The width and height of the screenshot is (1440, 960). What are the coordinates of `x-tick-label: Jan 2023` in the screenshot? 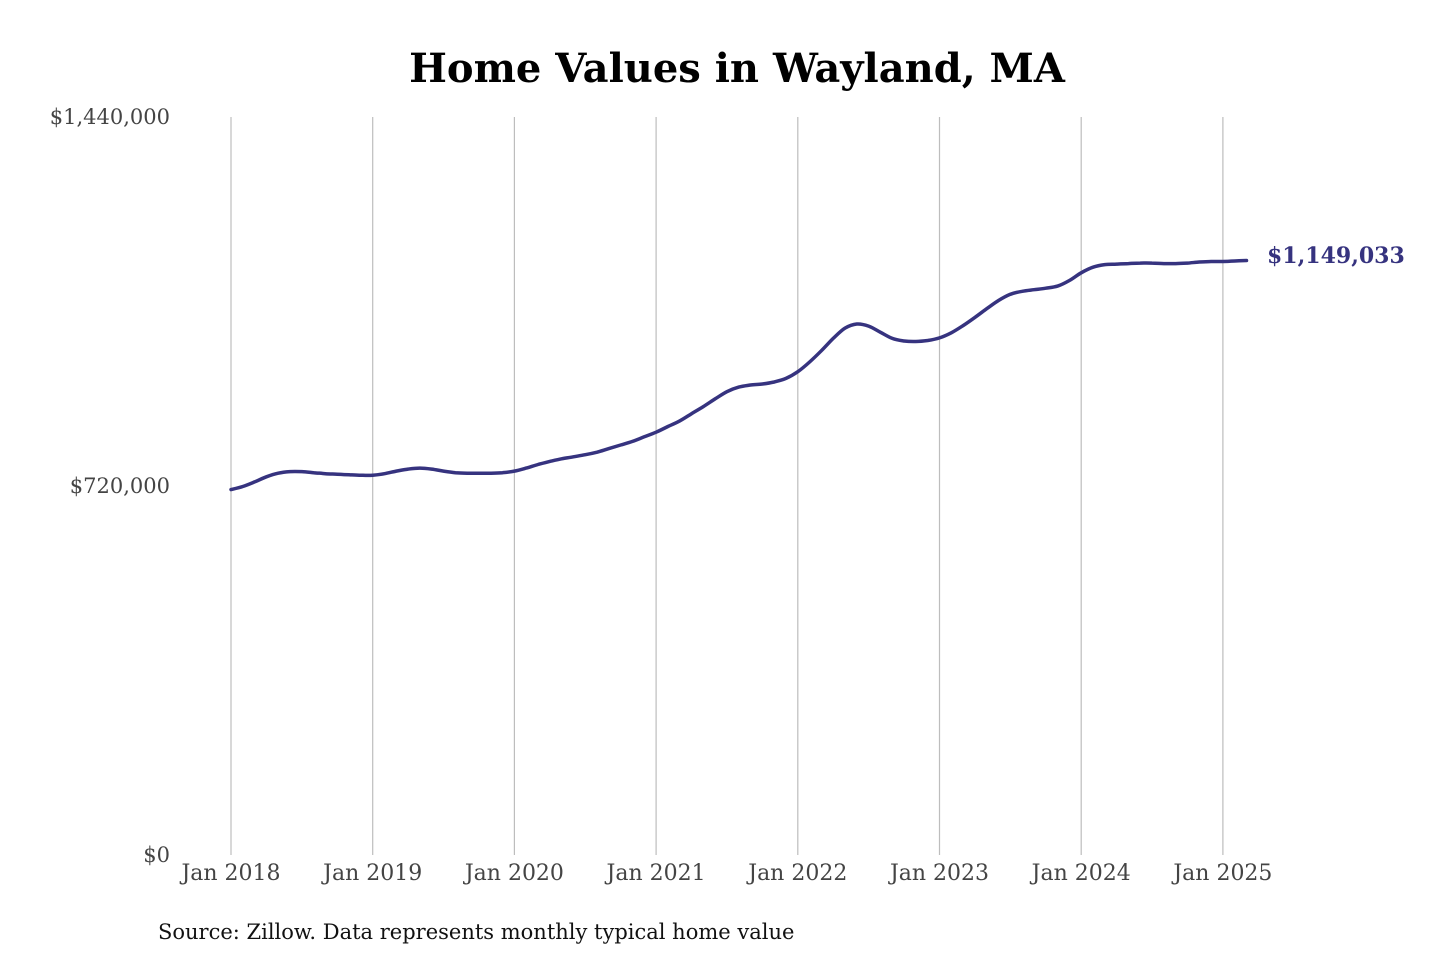 It's located at (938, 873).